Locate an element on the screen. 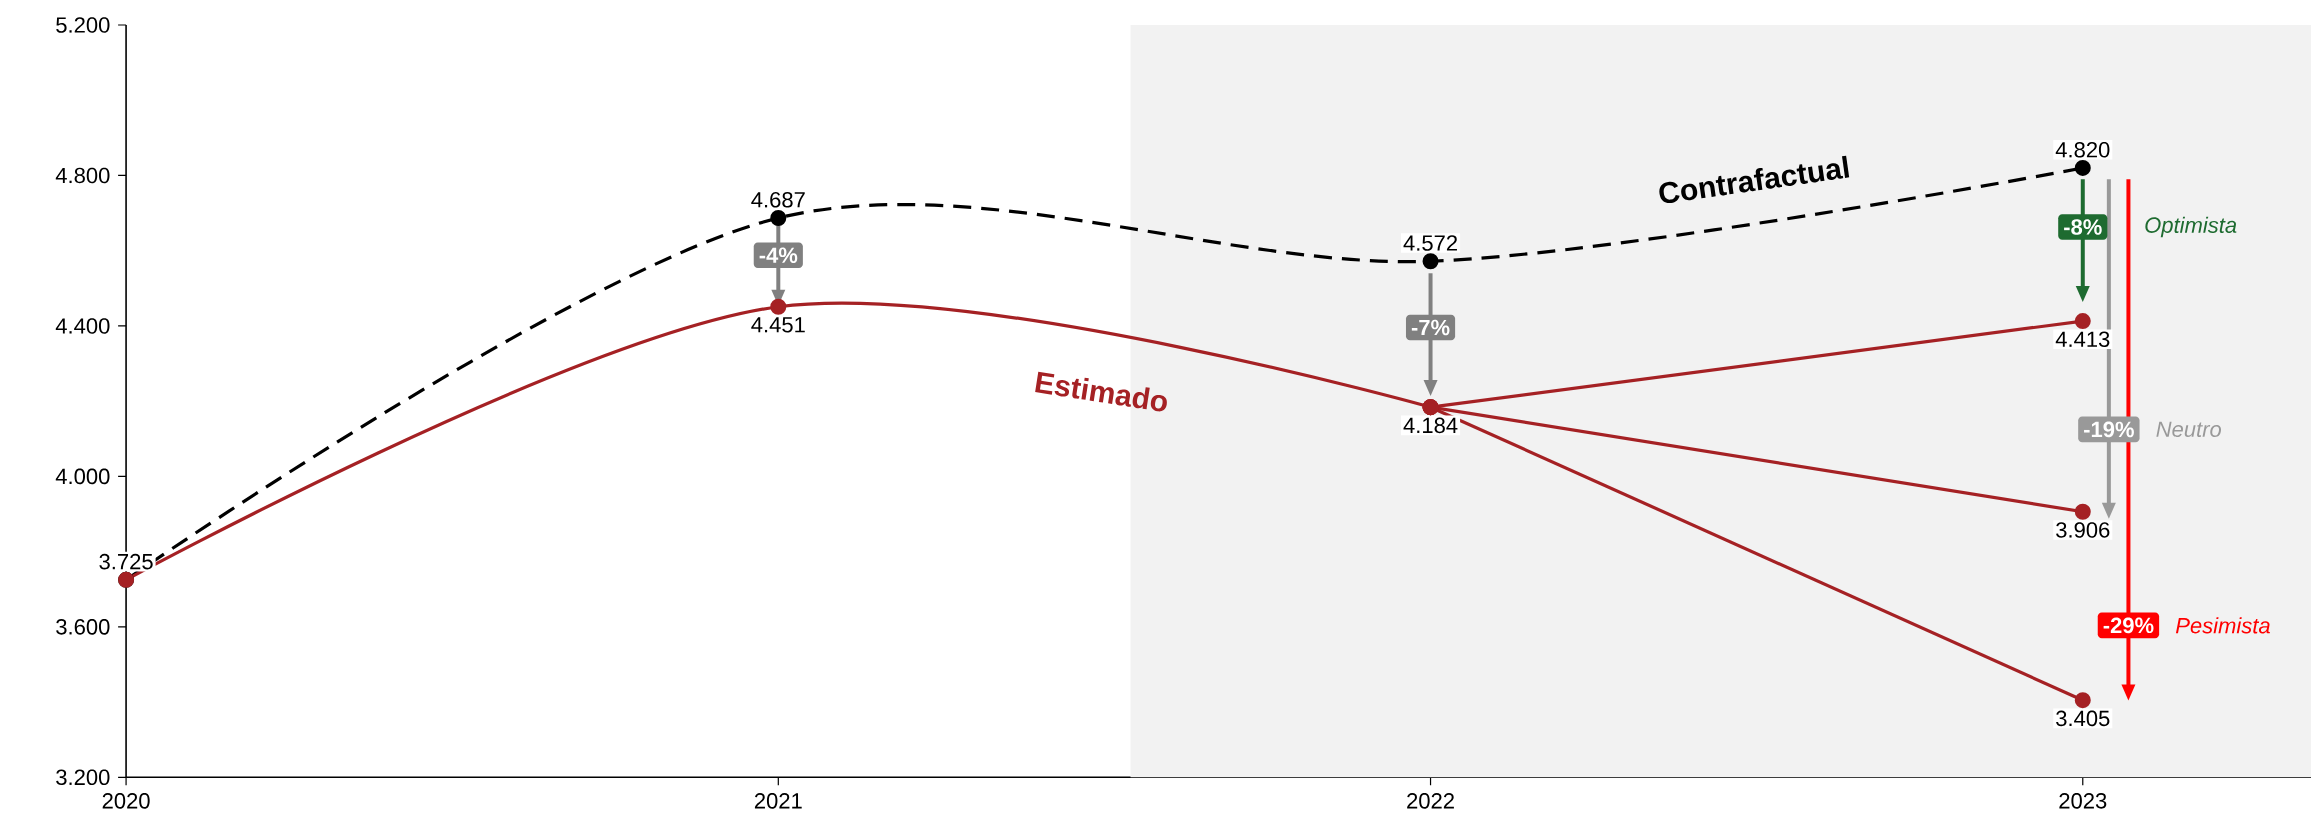 The width and height of the screenshot is (2311, 830). x-tick-label: 2023 is located at coordinates (2083, 800).